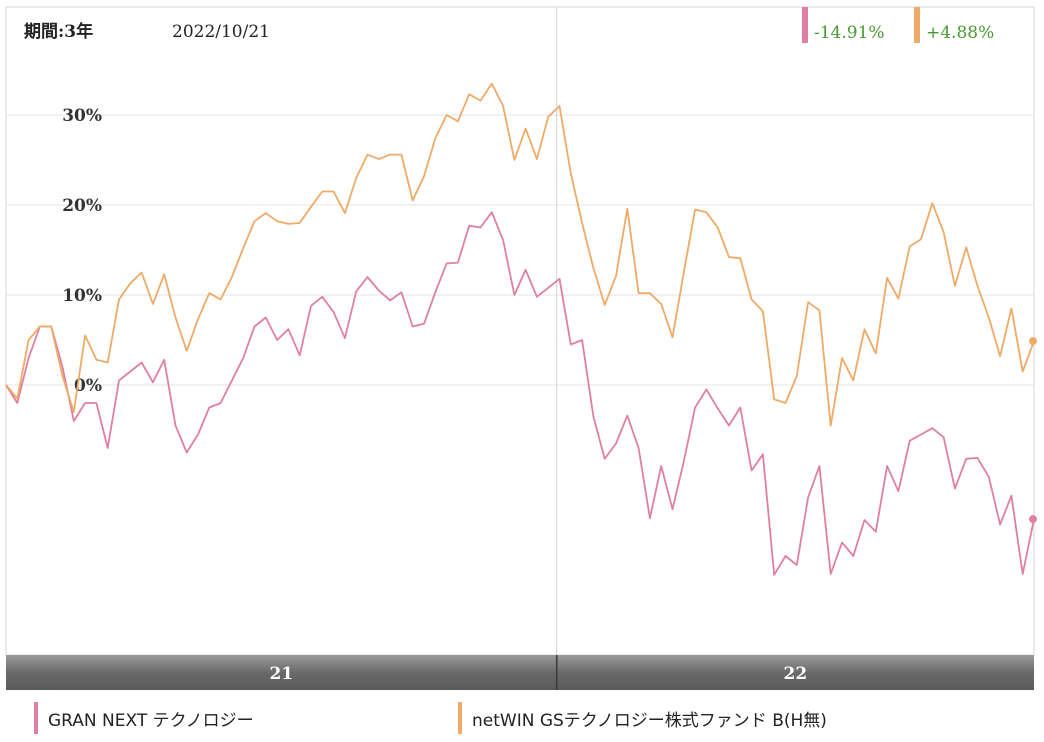  I want to click on x-axis-background, so click(520, 672).